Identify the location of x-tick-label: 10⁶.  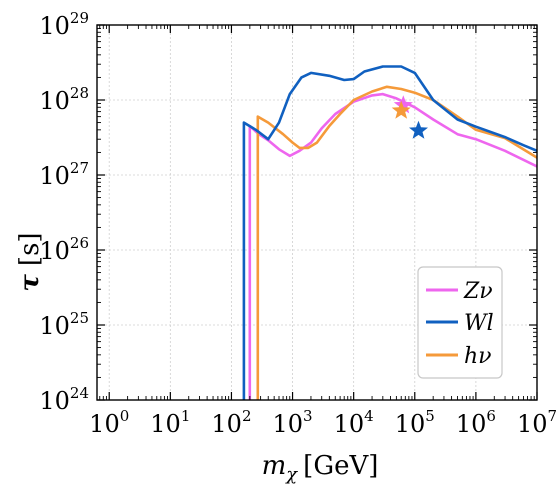
(476, 422).